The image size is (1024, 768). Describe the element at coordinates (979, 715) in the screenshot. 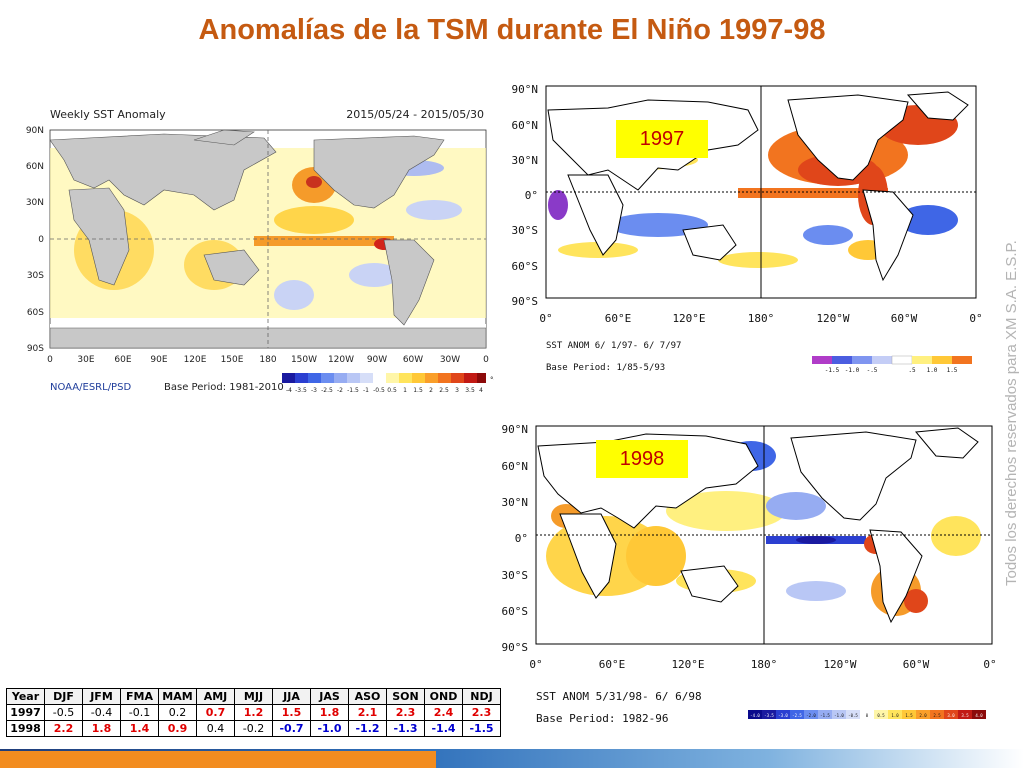

I see `svg-text: 4.0` at that location.